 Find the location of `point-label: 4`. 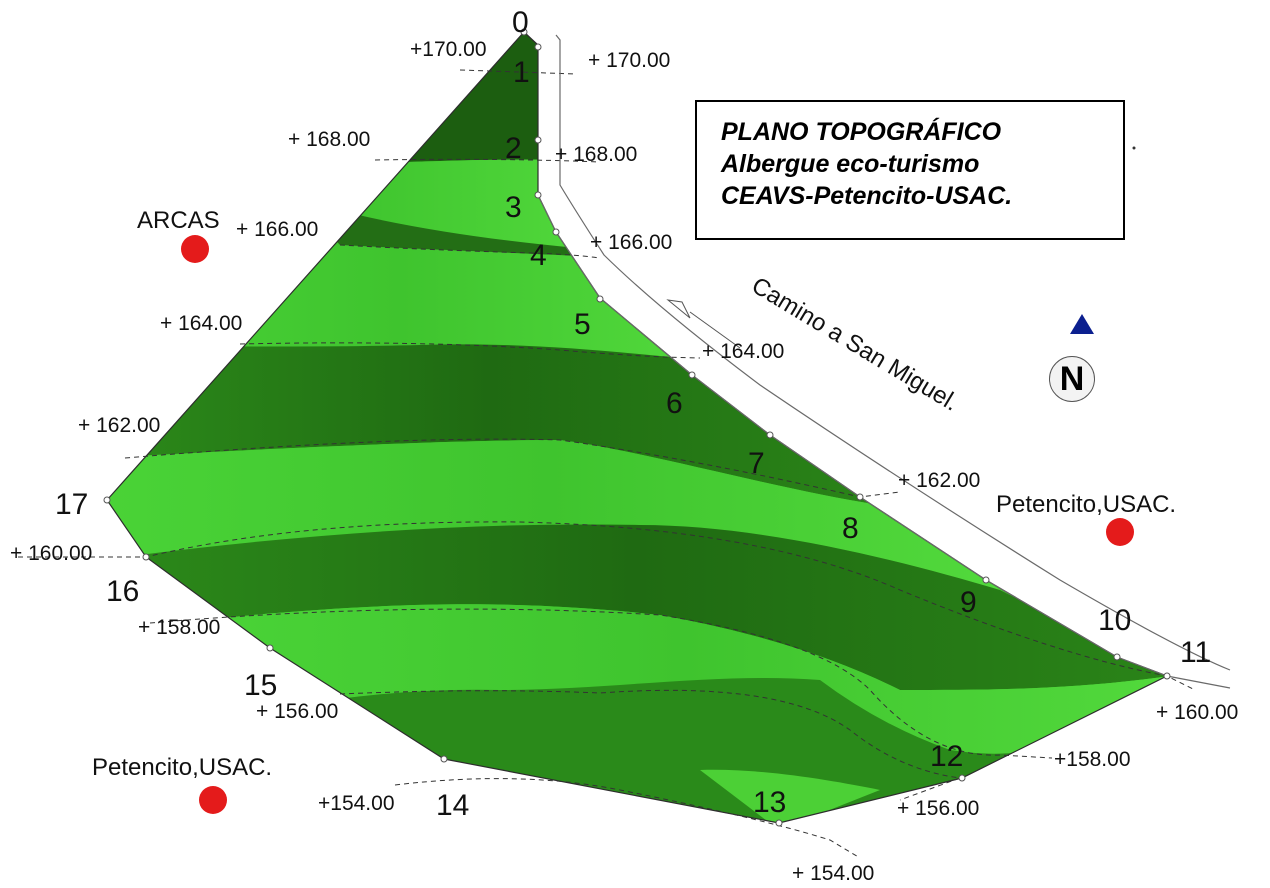

point-label: 4 is located at coordinates (538, 255).